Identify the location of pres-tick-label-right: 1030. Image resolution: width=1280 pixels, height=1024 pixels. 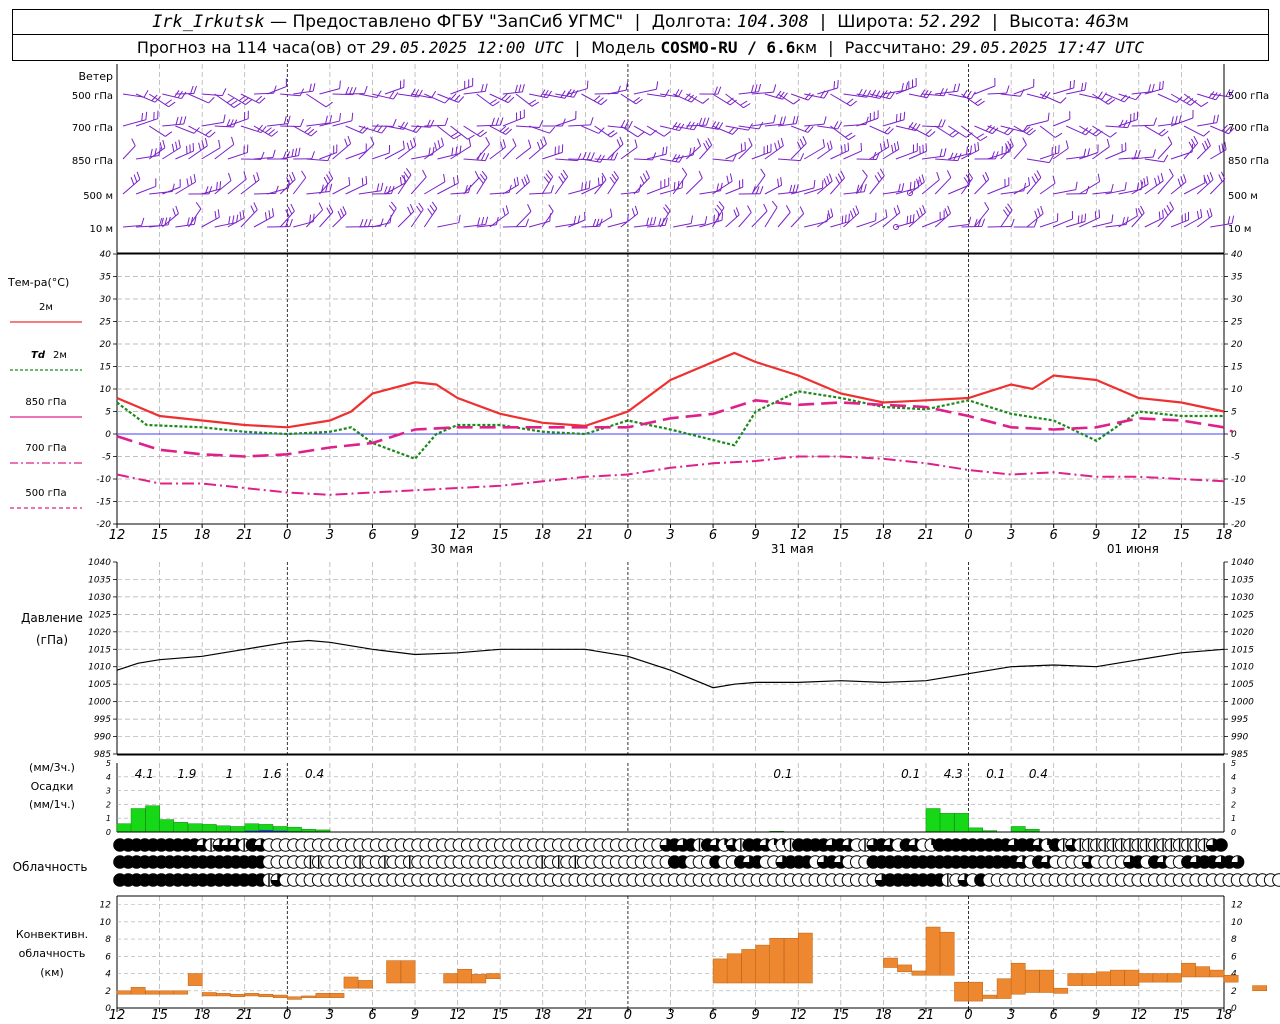
(1242, 598).